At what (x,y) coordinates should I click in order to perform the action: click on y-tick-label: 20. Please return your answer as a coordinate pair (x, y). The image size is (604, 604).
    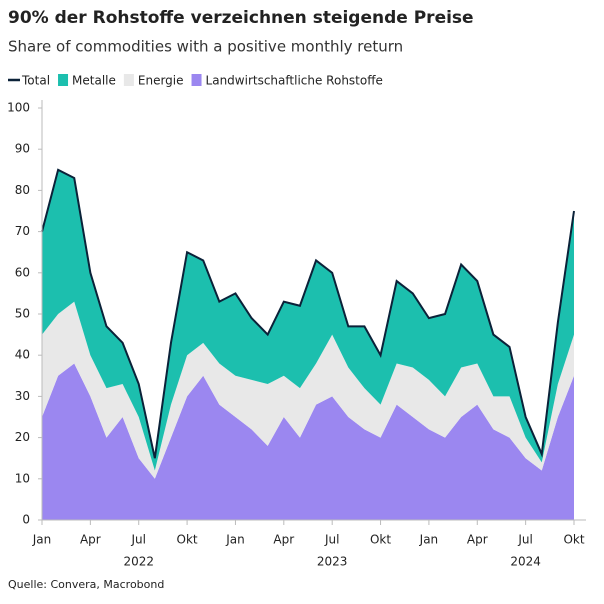
    Looking at the image, I should click on (22, 437).